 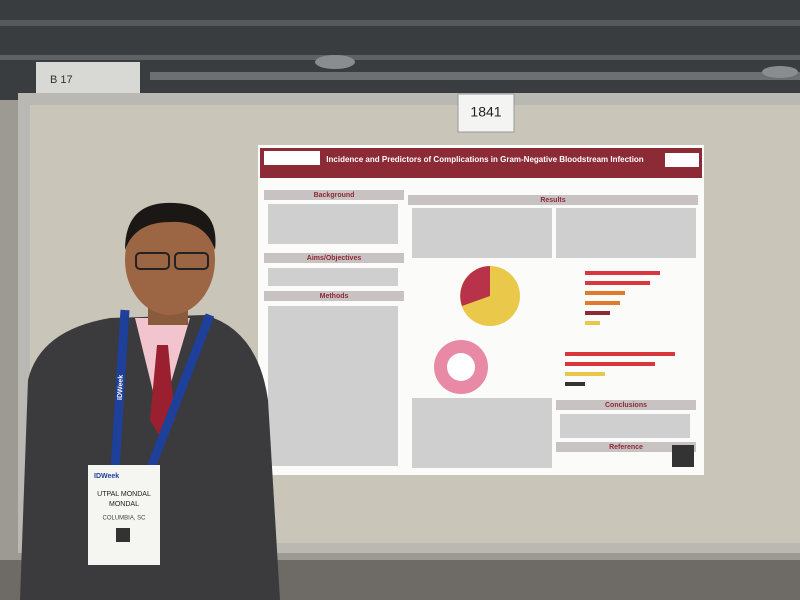 What do you see at coordinates (106, 476) in the screenshot?
I see `badge-event: IDWeek` at bounding box center [106, 476].